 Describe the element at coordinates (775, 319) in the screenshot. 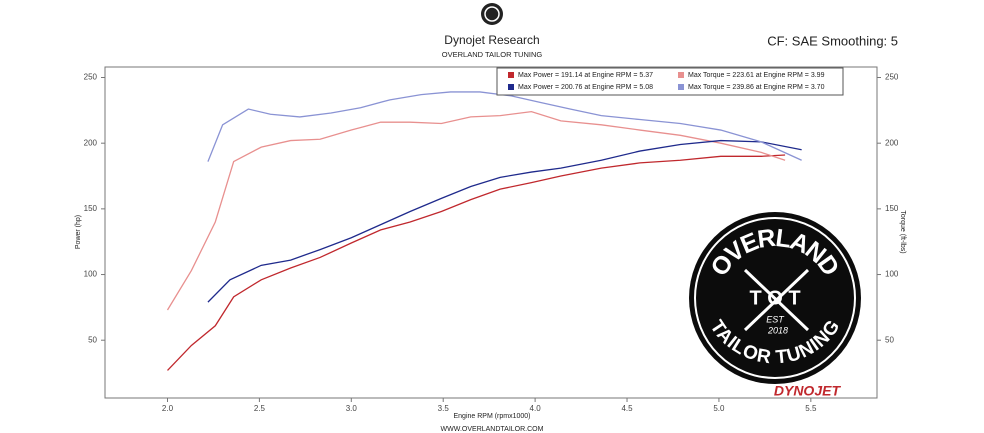

I see `logo-est: EST` at that location.